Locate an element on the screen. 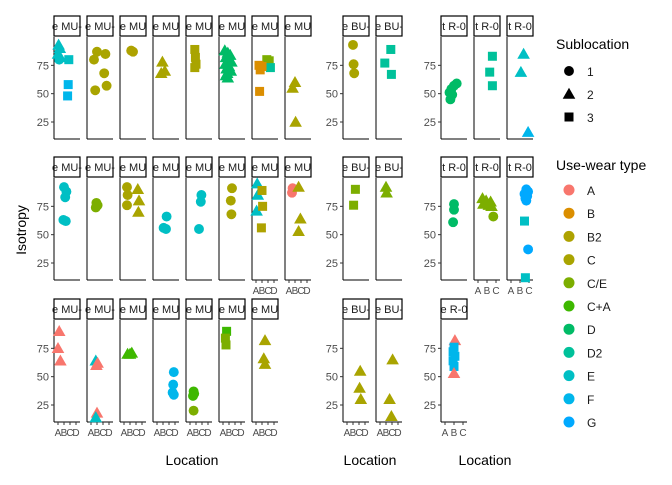  legend-usewear-label: F is located at coordinates (590, 400).